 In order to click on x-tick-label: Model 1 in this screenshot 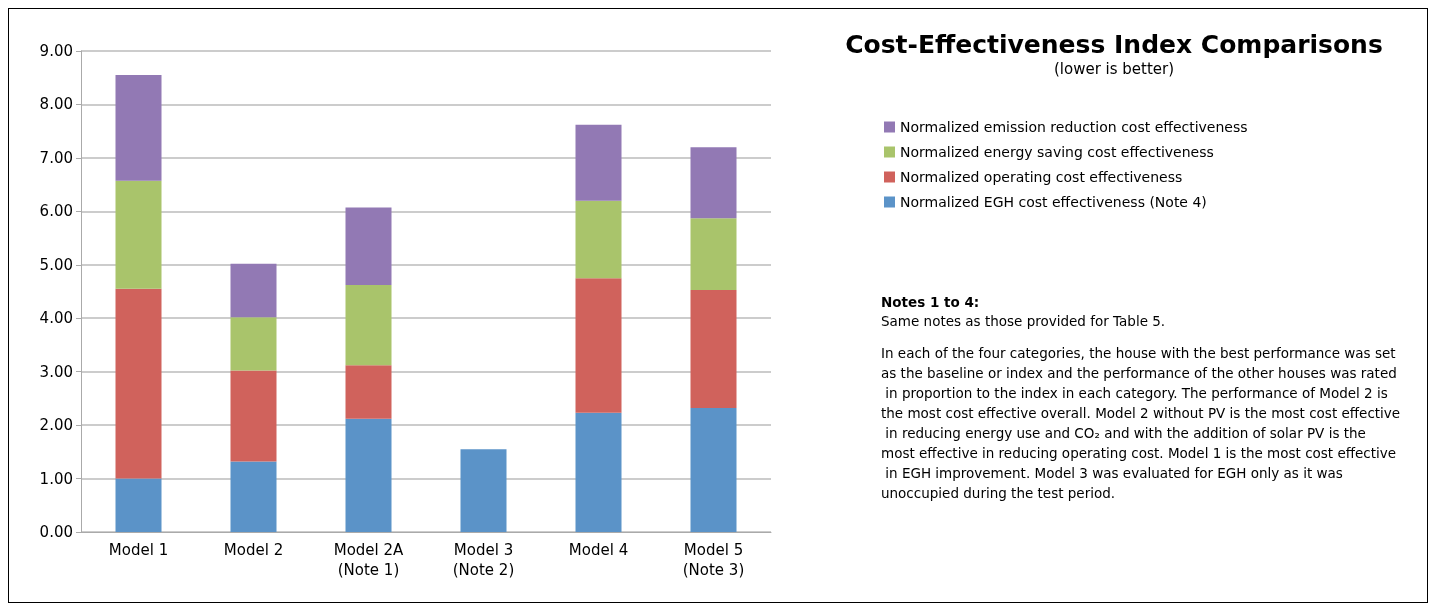, I will do `click(138, 550)`.